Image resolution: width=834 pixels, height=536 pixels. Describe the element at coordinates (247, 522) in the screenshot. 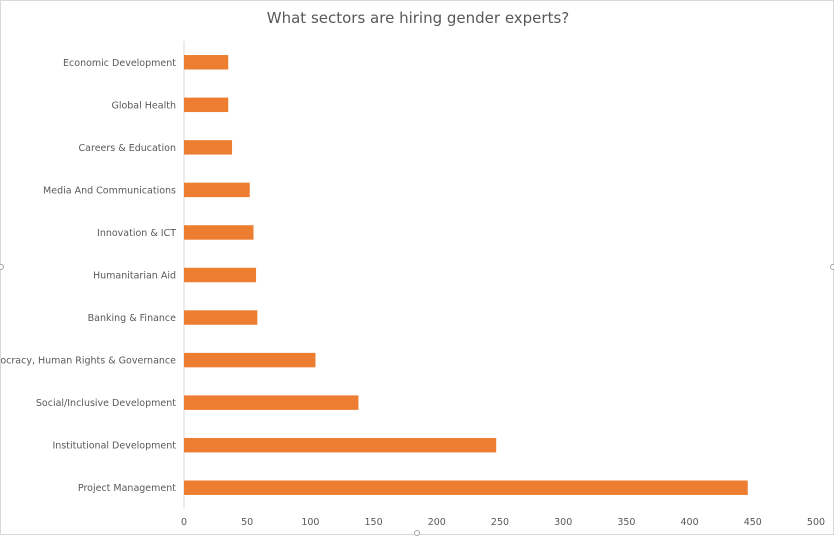

I see `x-tick-label: 50` at that location.